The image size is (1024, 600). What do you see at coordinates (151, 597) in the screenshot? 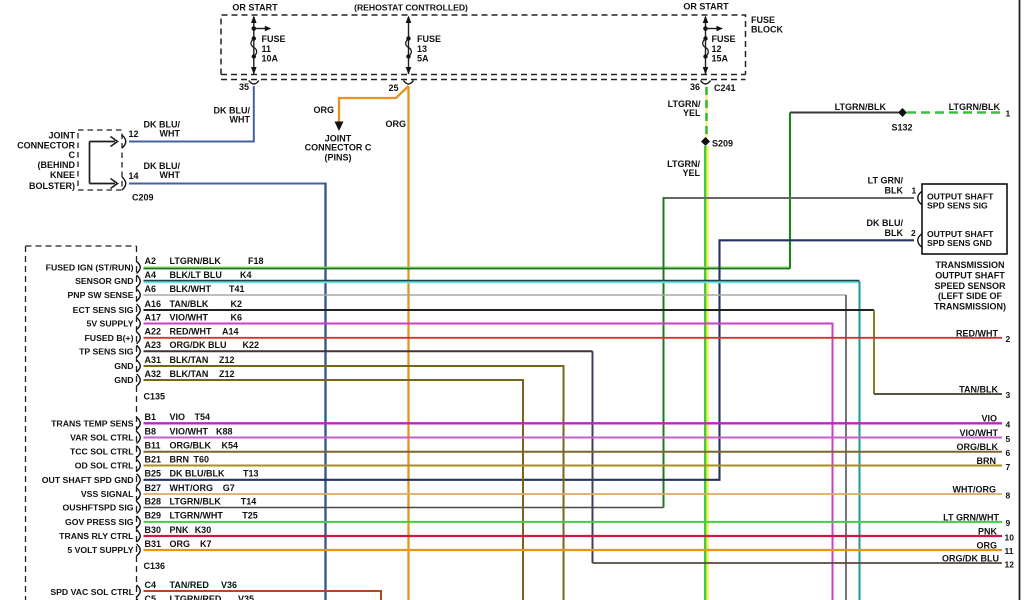
I see `svg-text: C5` at bounding box center [151, 597].